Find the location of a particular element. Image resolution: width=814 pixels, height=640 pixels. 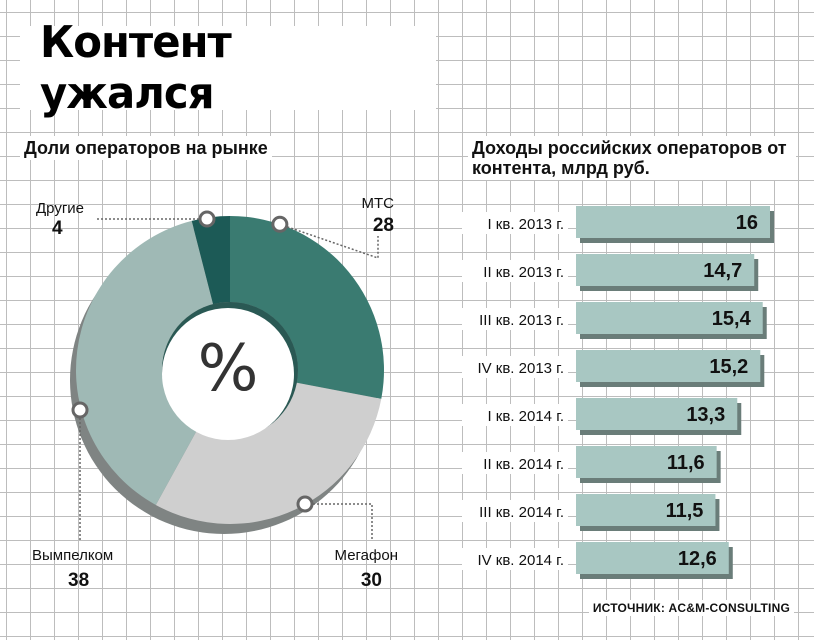

bar-value-label: 14,7 is located at coordinates (722, 271).